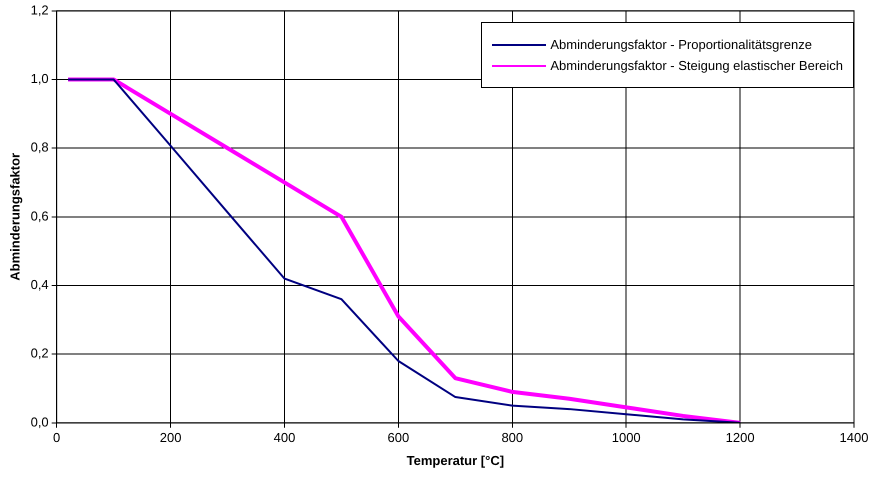 The width and height of the screenshot is (872, 477). Describe the element at coordinates (681, 44) in the screenshot. I see `legend-label: Abminderungsfaktor - Proportionalitätsgrenze` at that location.